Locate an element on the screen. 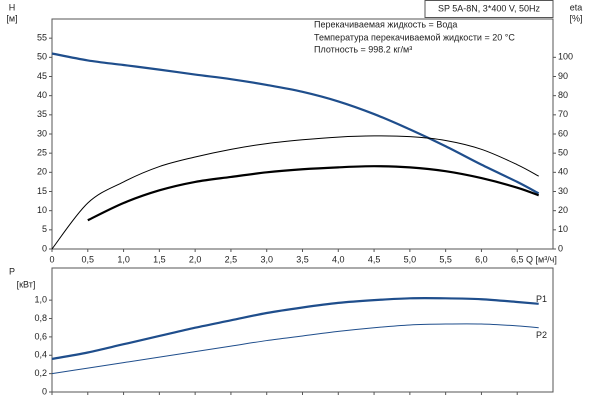 This screenshot has width=600, height=400. y-axis-label: P is located at coordinates (12, 271).